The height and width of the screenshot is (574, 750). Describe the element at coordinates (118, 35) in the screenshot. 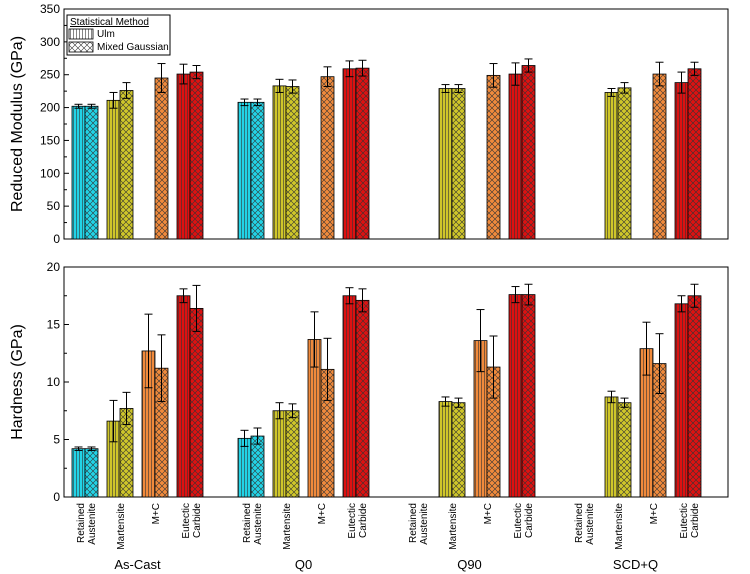

I see `legend: Statistical Method Ulm Mixed Gaussian` at that location.